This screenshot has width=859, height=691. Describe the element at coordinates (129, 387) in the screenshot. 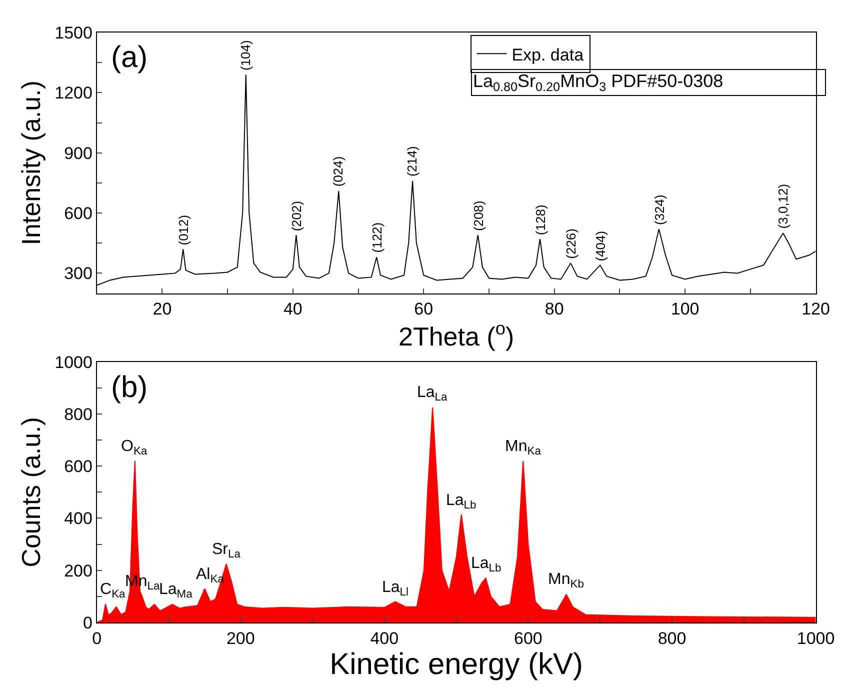

I see `annotation: (b)` at that location.